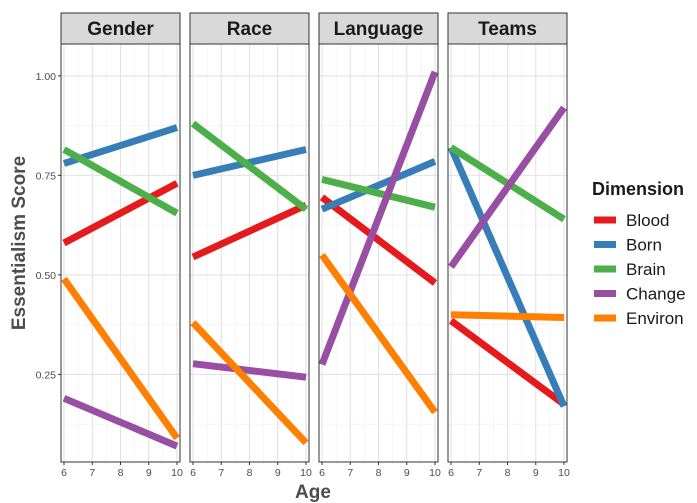 This screenshot has width=697, height=503. Describe the element at coordinates (507, 187) in the screenshot. I see `series-line-change-teams` at that location.